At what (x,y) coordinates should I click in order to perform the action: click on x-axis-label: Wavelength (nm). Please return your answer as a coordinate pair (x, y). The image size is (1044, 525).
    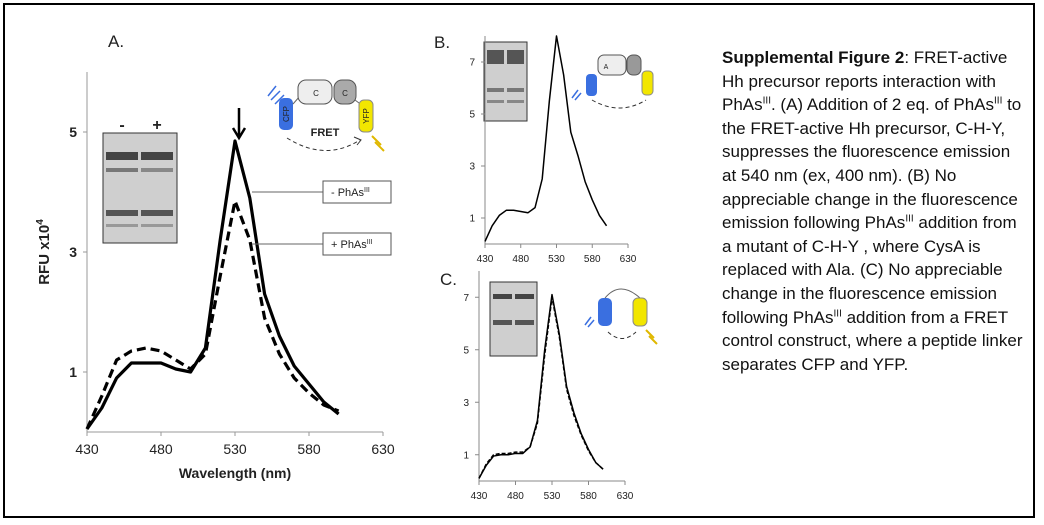
    Looking at the image, I should click on (235, 473).